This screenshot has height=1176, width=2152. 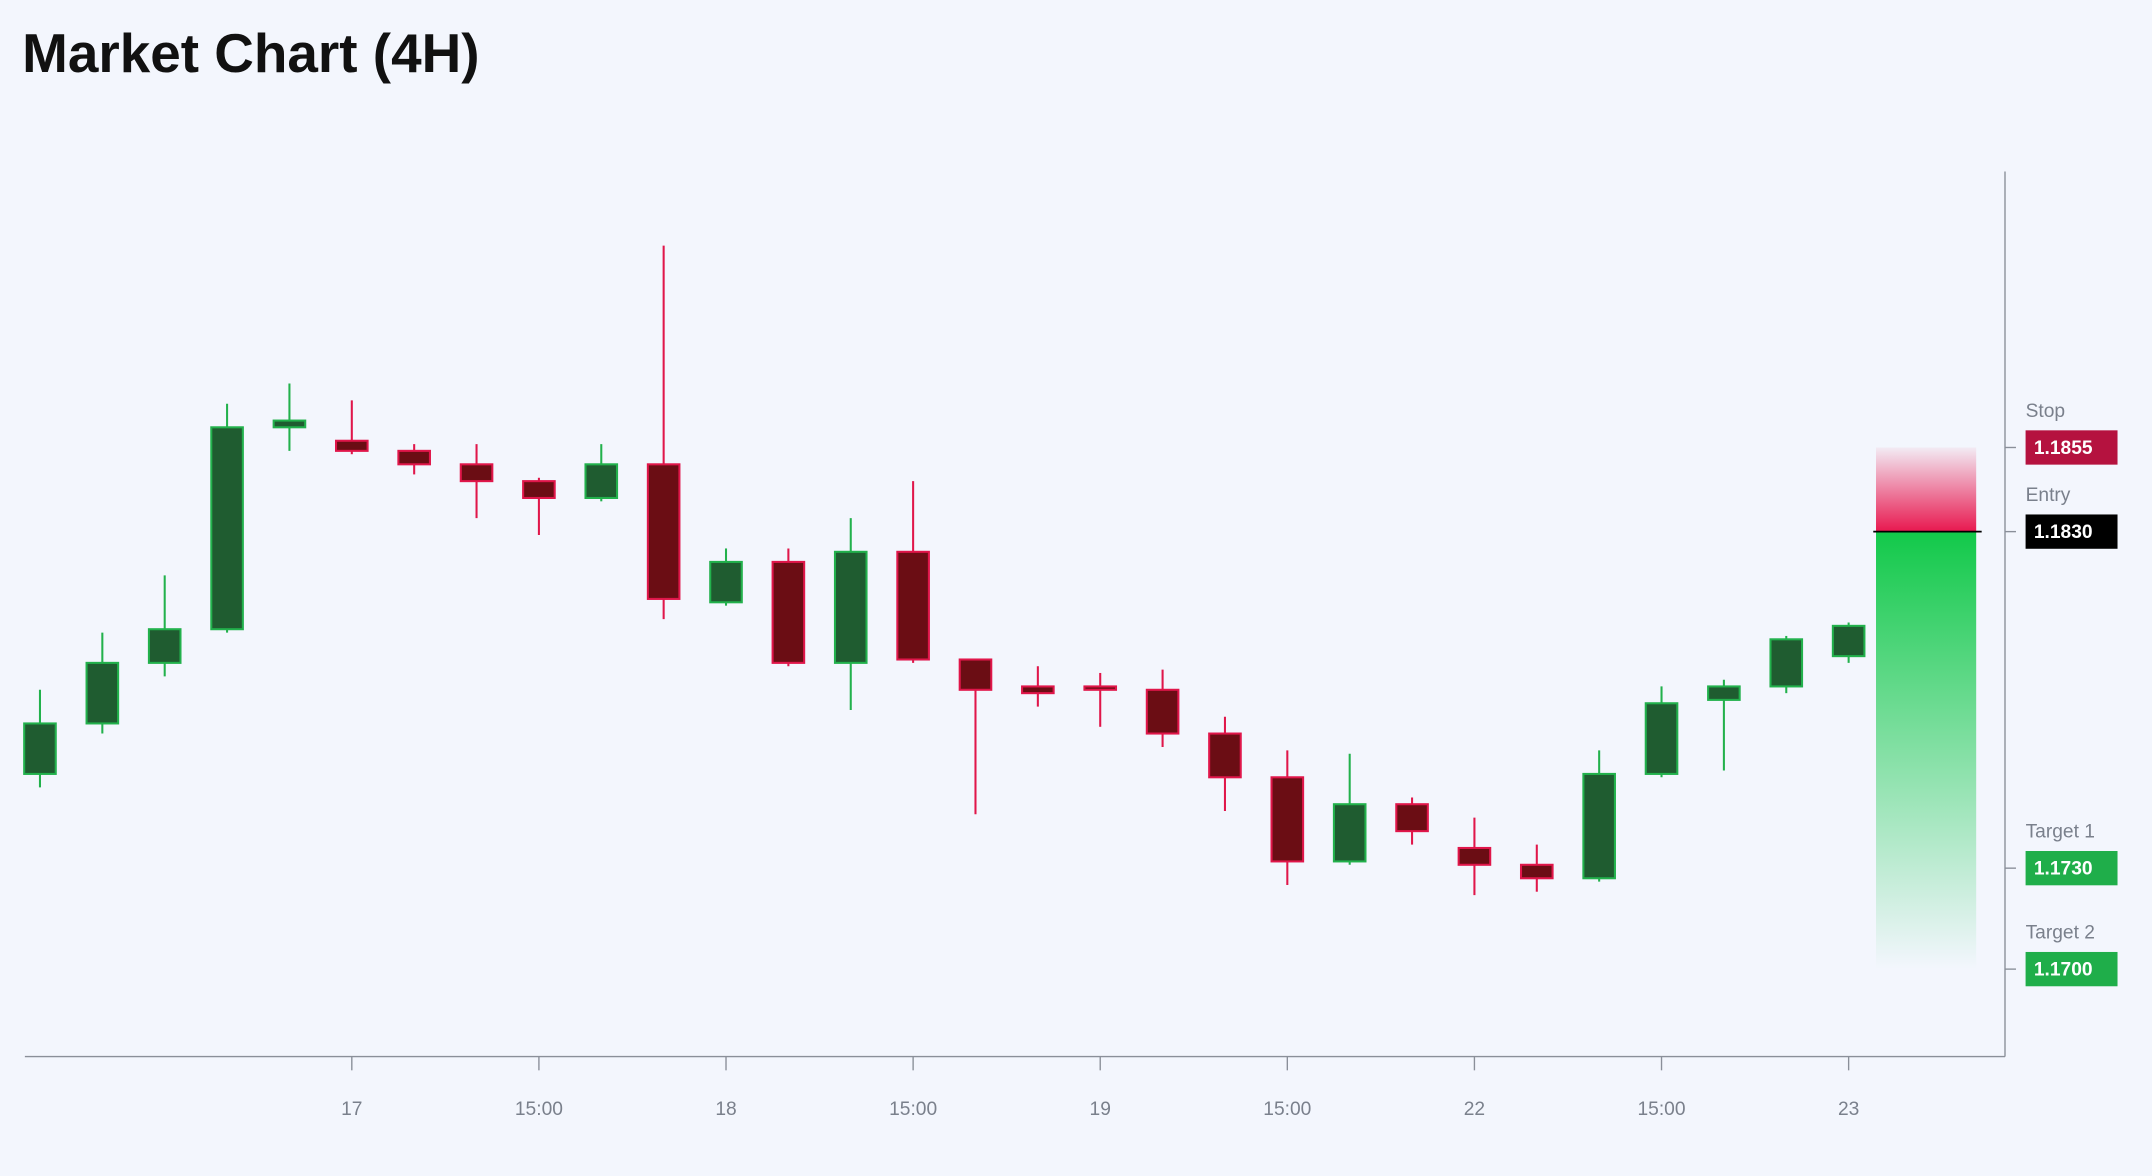 I want to click on x-tick-label: 19, so click(x=1100, y=1109).